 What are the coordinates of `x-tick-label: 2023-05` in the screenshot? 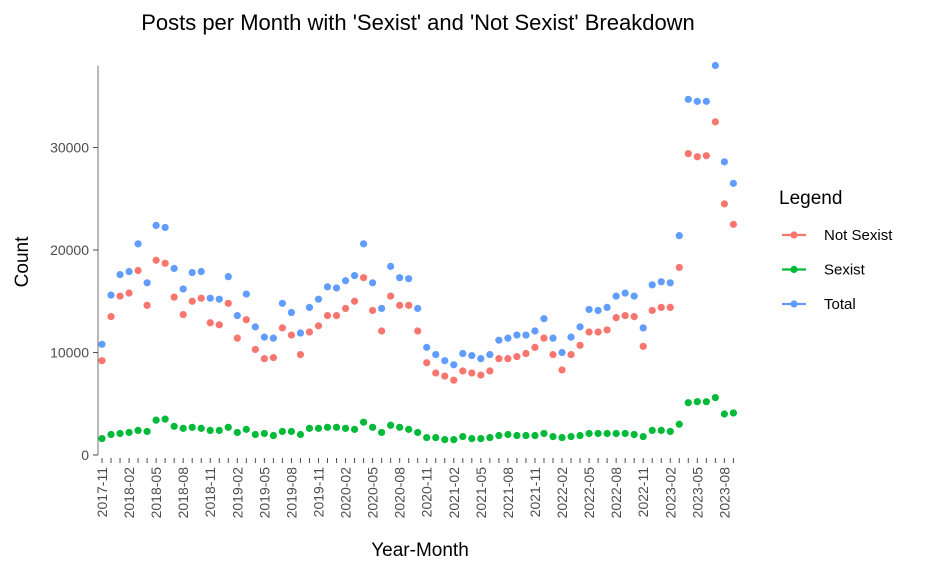 It's located at (697, 493).